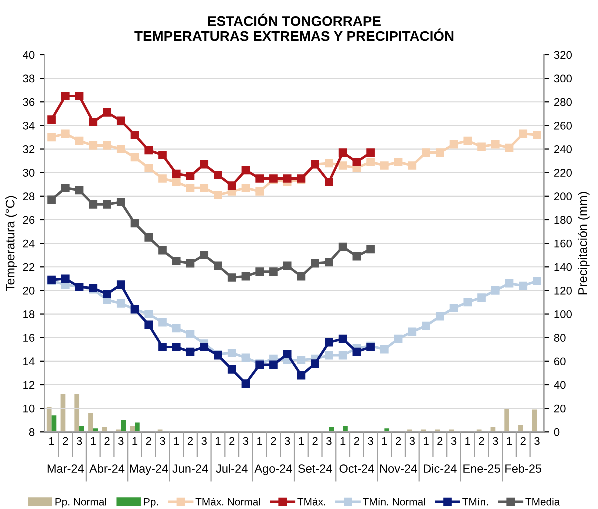 The width and height of the screenshot is (598, 509). Describe the element at coordinates (563, 290) in the screenshot. I see `y2-tick-label: 120` at that location.